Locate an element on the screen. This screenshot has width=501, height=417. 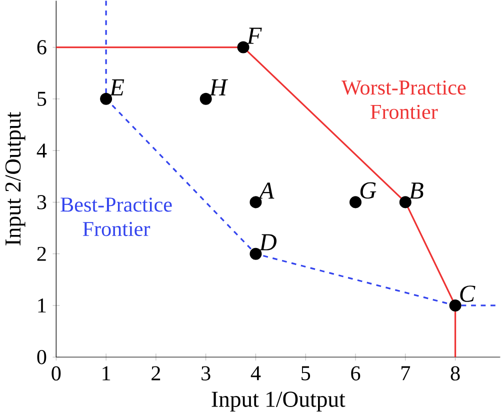
x-tick-label: 1 is located at coordinates (106, 373).